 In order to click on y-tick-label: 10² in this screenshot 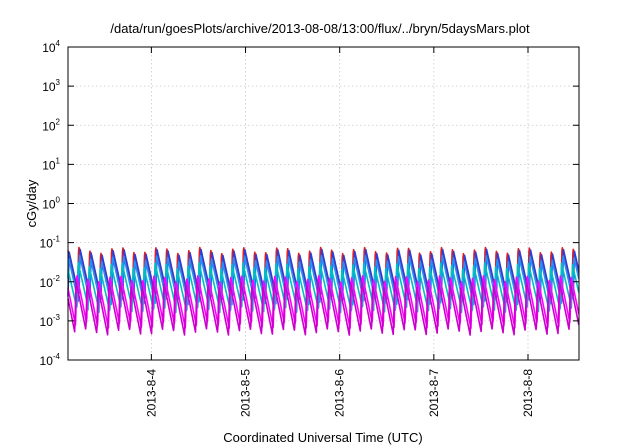, I will do `click(51, 125)`.